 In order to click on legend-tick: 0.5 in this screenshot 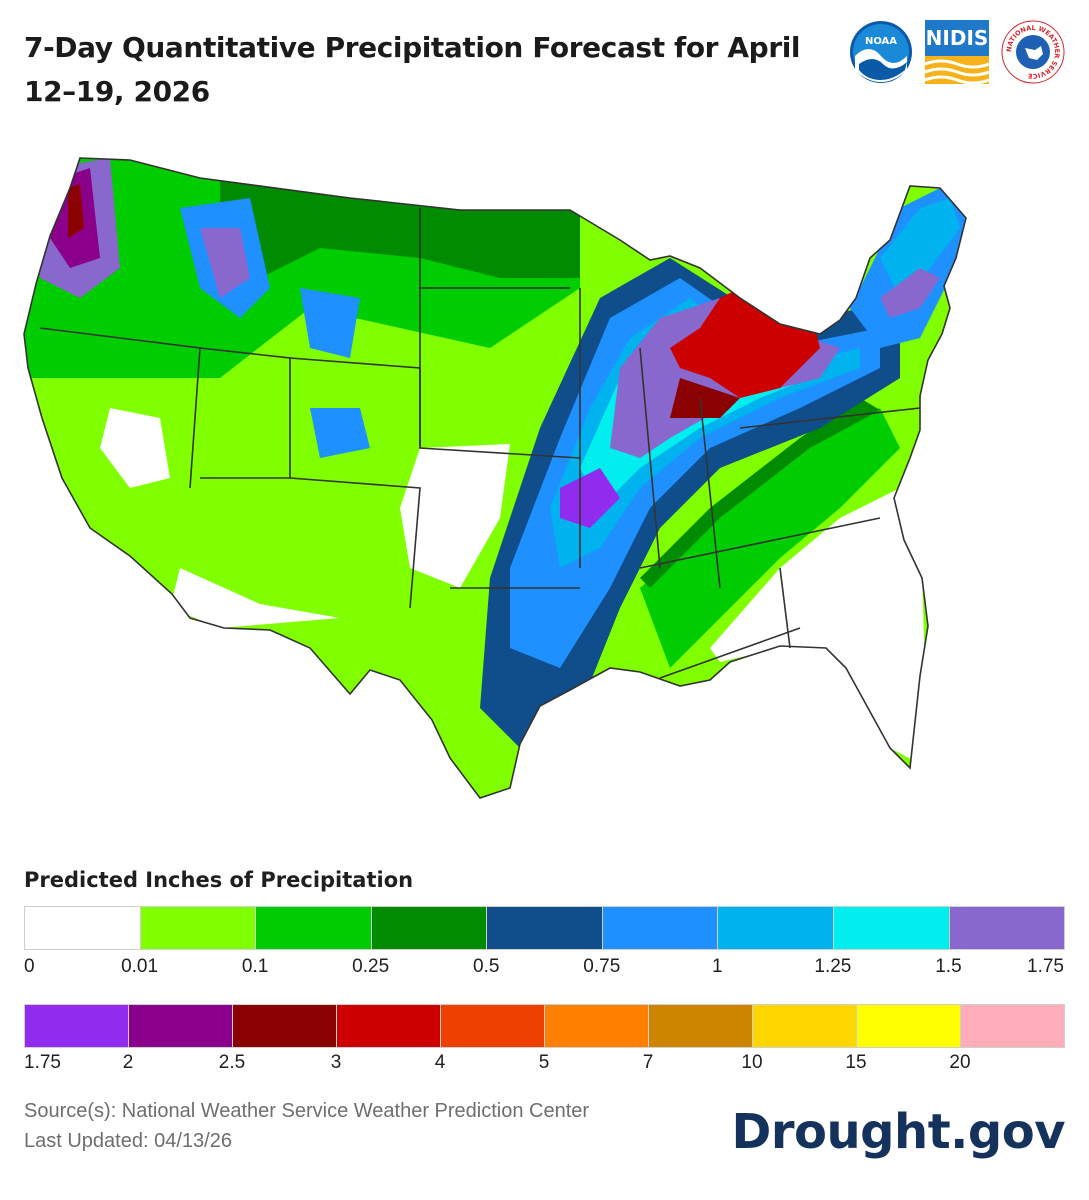, I will do `click(486, 966)`.